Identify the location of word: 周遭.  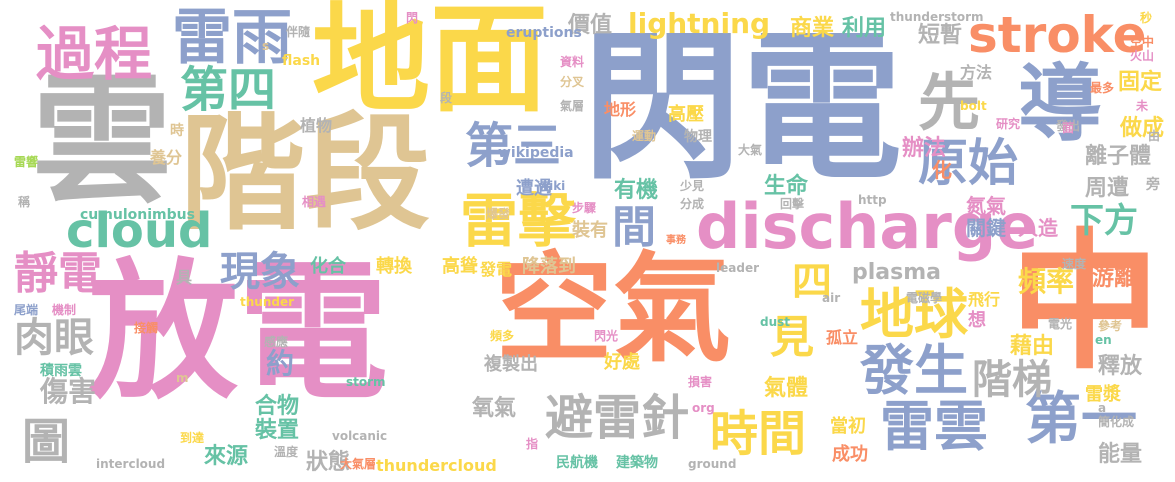
(1107, 188).